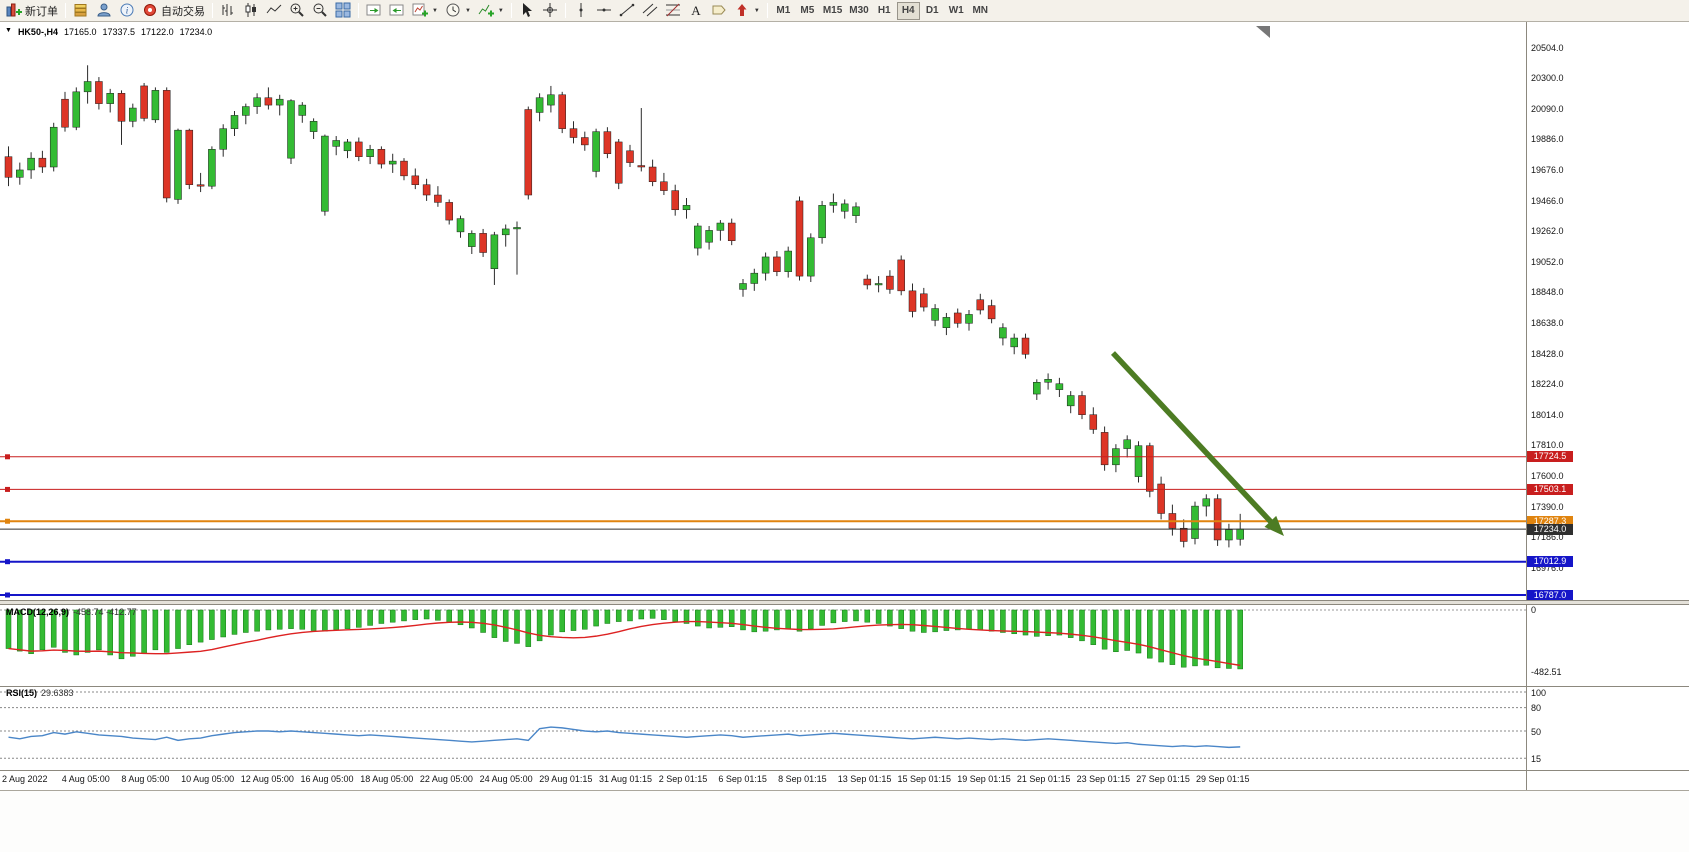  I want to click on time-axis-label: 12 Aug 05:00, so click(267, 779).